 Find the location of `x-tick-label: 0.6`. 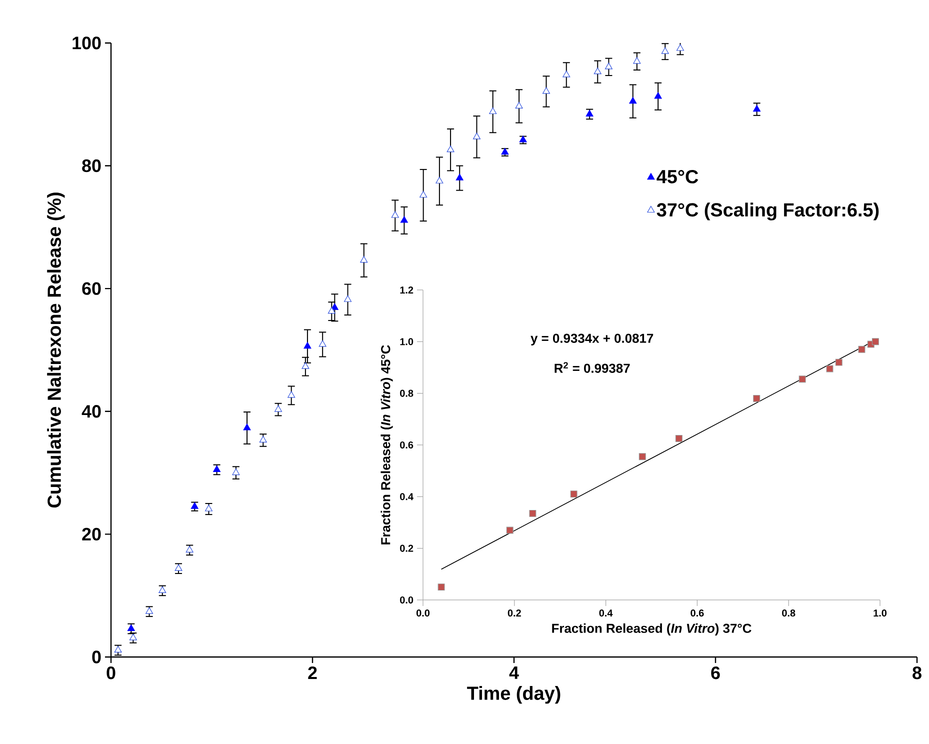

x-tick-label: 0.6 is located at coordinates (697, 613).